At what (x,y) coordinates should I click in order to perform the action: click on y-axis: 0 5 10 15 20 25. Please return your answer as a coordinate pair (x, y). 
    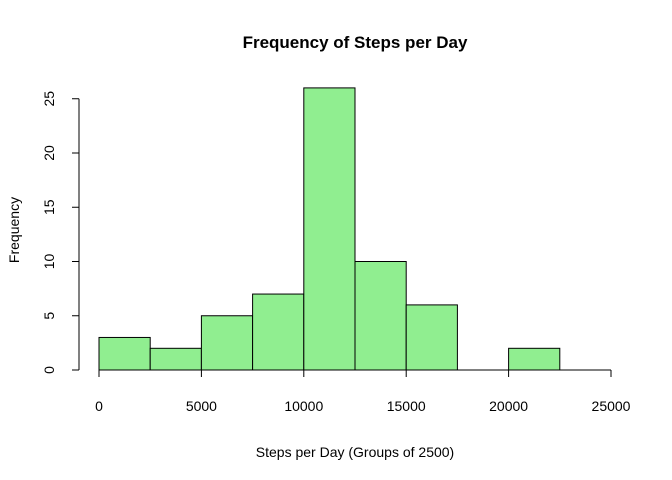
    Looking at the image, I should click on (60, 232).